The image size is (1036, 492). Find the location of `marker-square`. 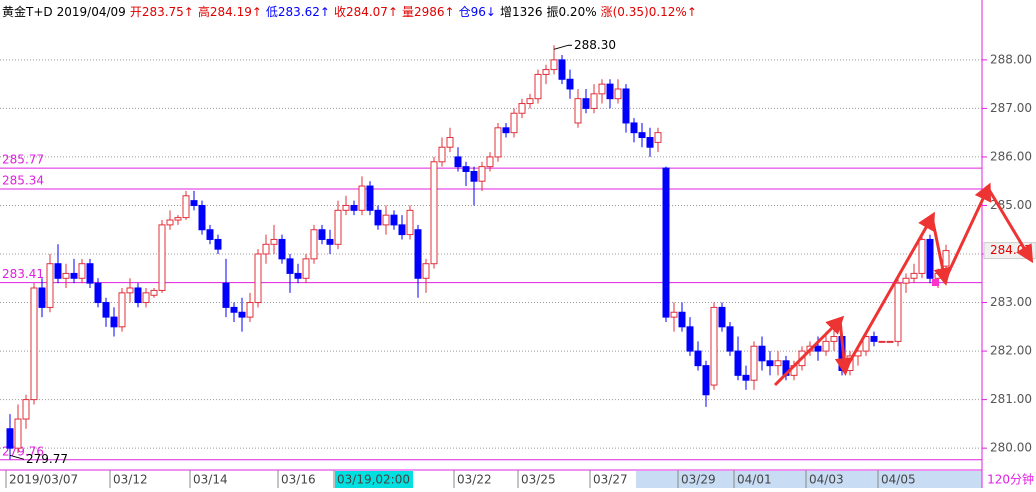

marker-square is located at coordinates (935, 282).